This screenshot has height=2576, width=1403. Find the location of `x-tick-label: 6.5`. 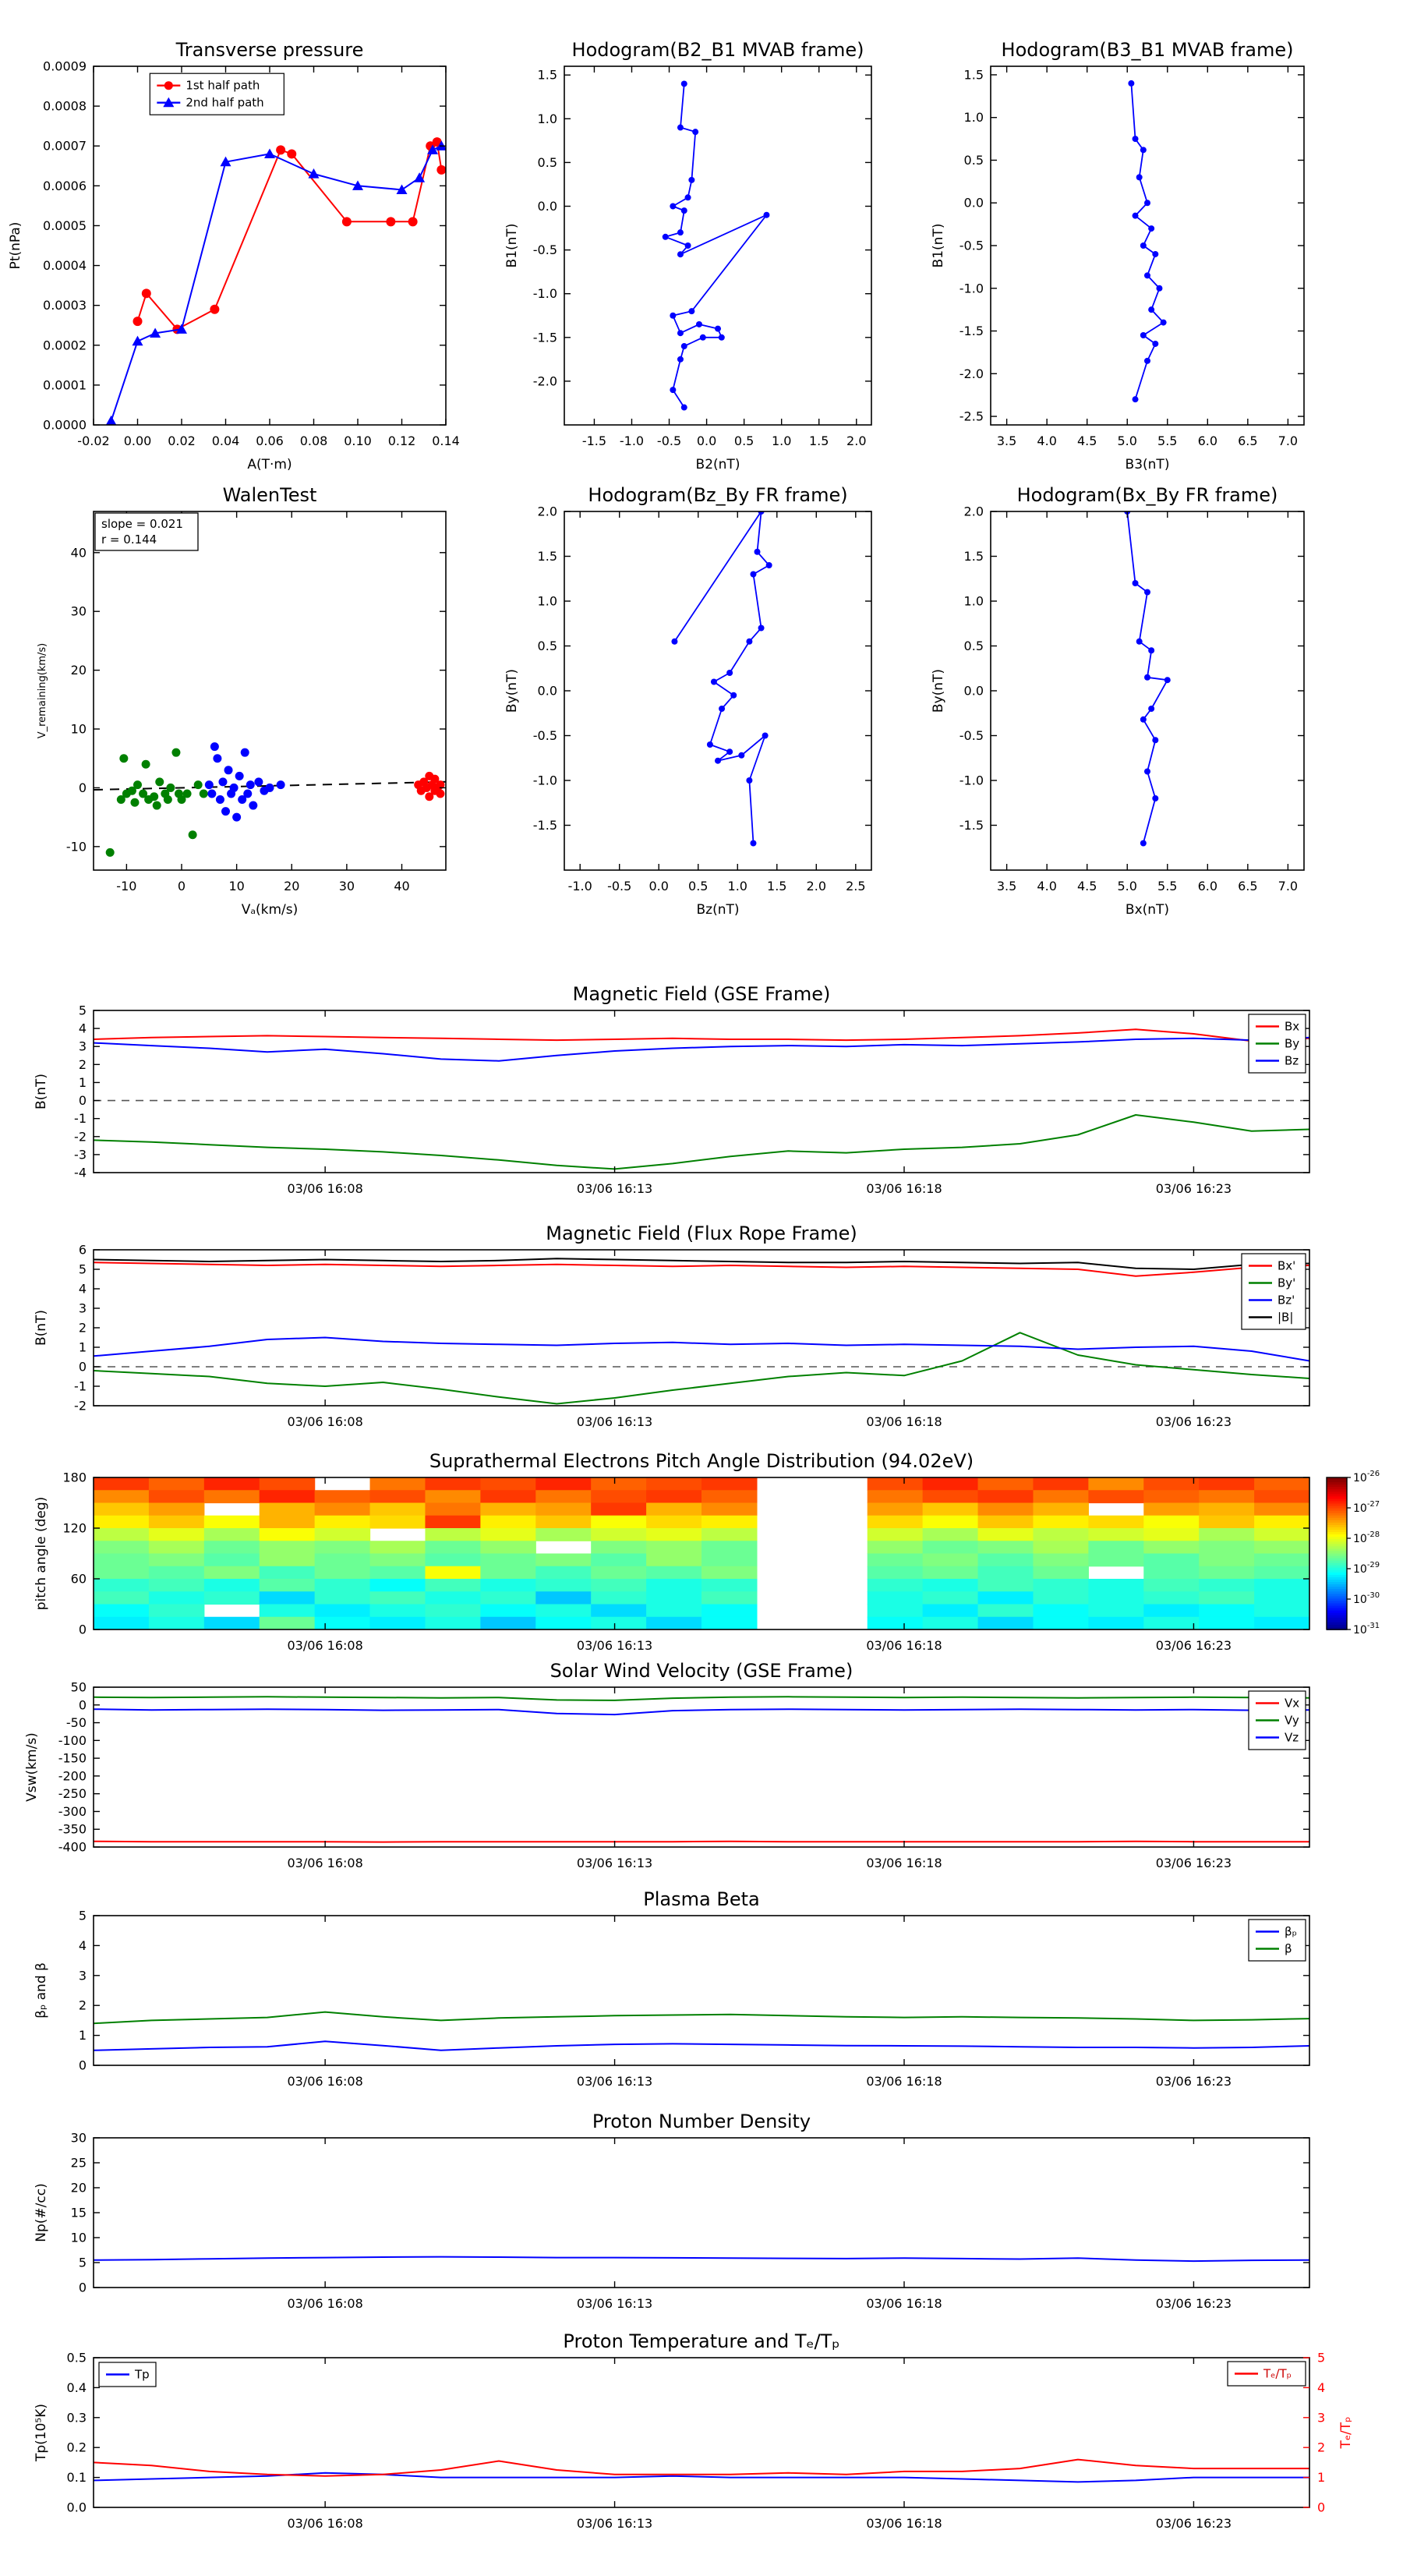

x-tick-label: 6.5 is located at coordinates (1247, 441).